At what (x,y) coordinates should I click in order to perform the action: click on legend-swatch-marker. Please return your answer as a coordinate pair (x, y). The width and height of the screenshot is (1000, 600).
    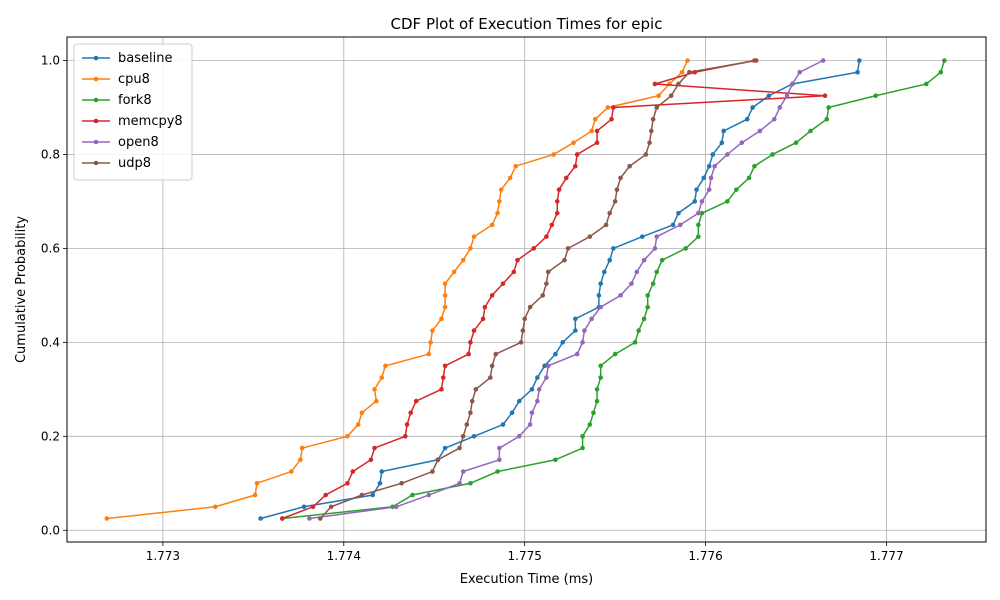
    Looking at the image, I should click on (96, 121).